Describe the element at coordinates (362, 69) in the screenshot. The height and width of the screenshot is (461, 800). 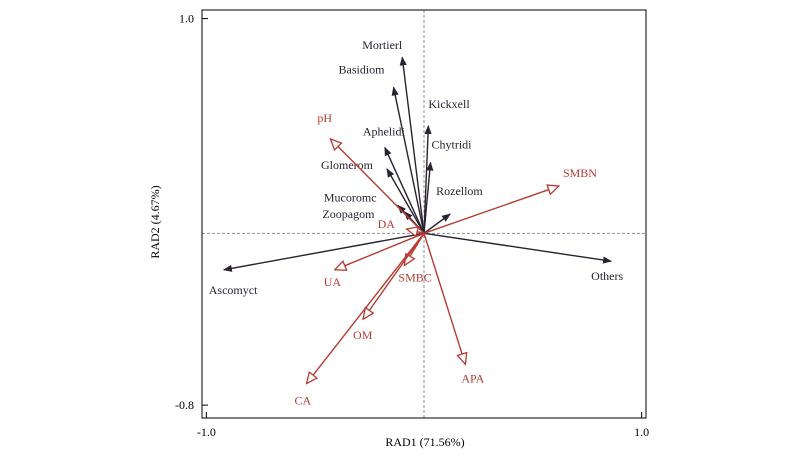
I see `vector-label-basidiom: Basidiom` at that location.